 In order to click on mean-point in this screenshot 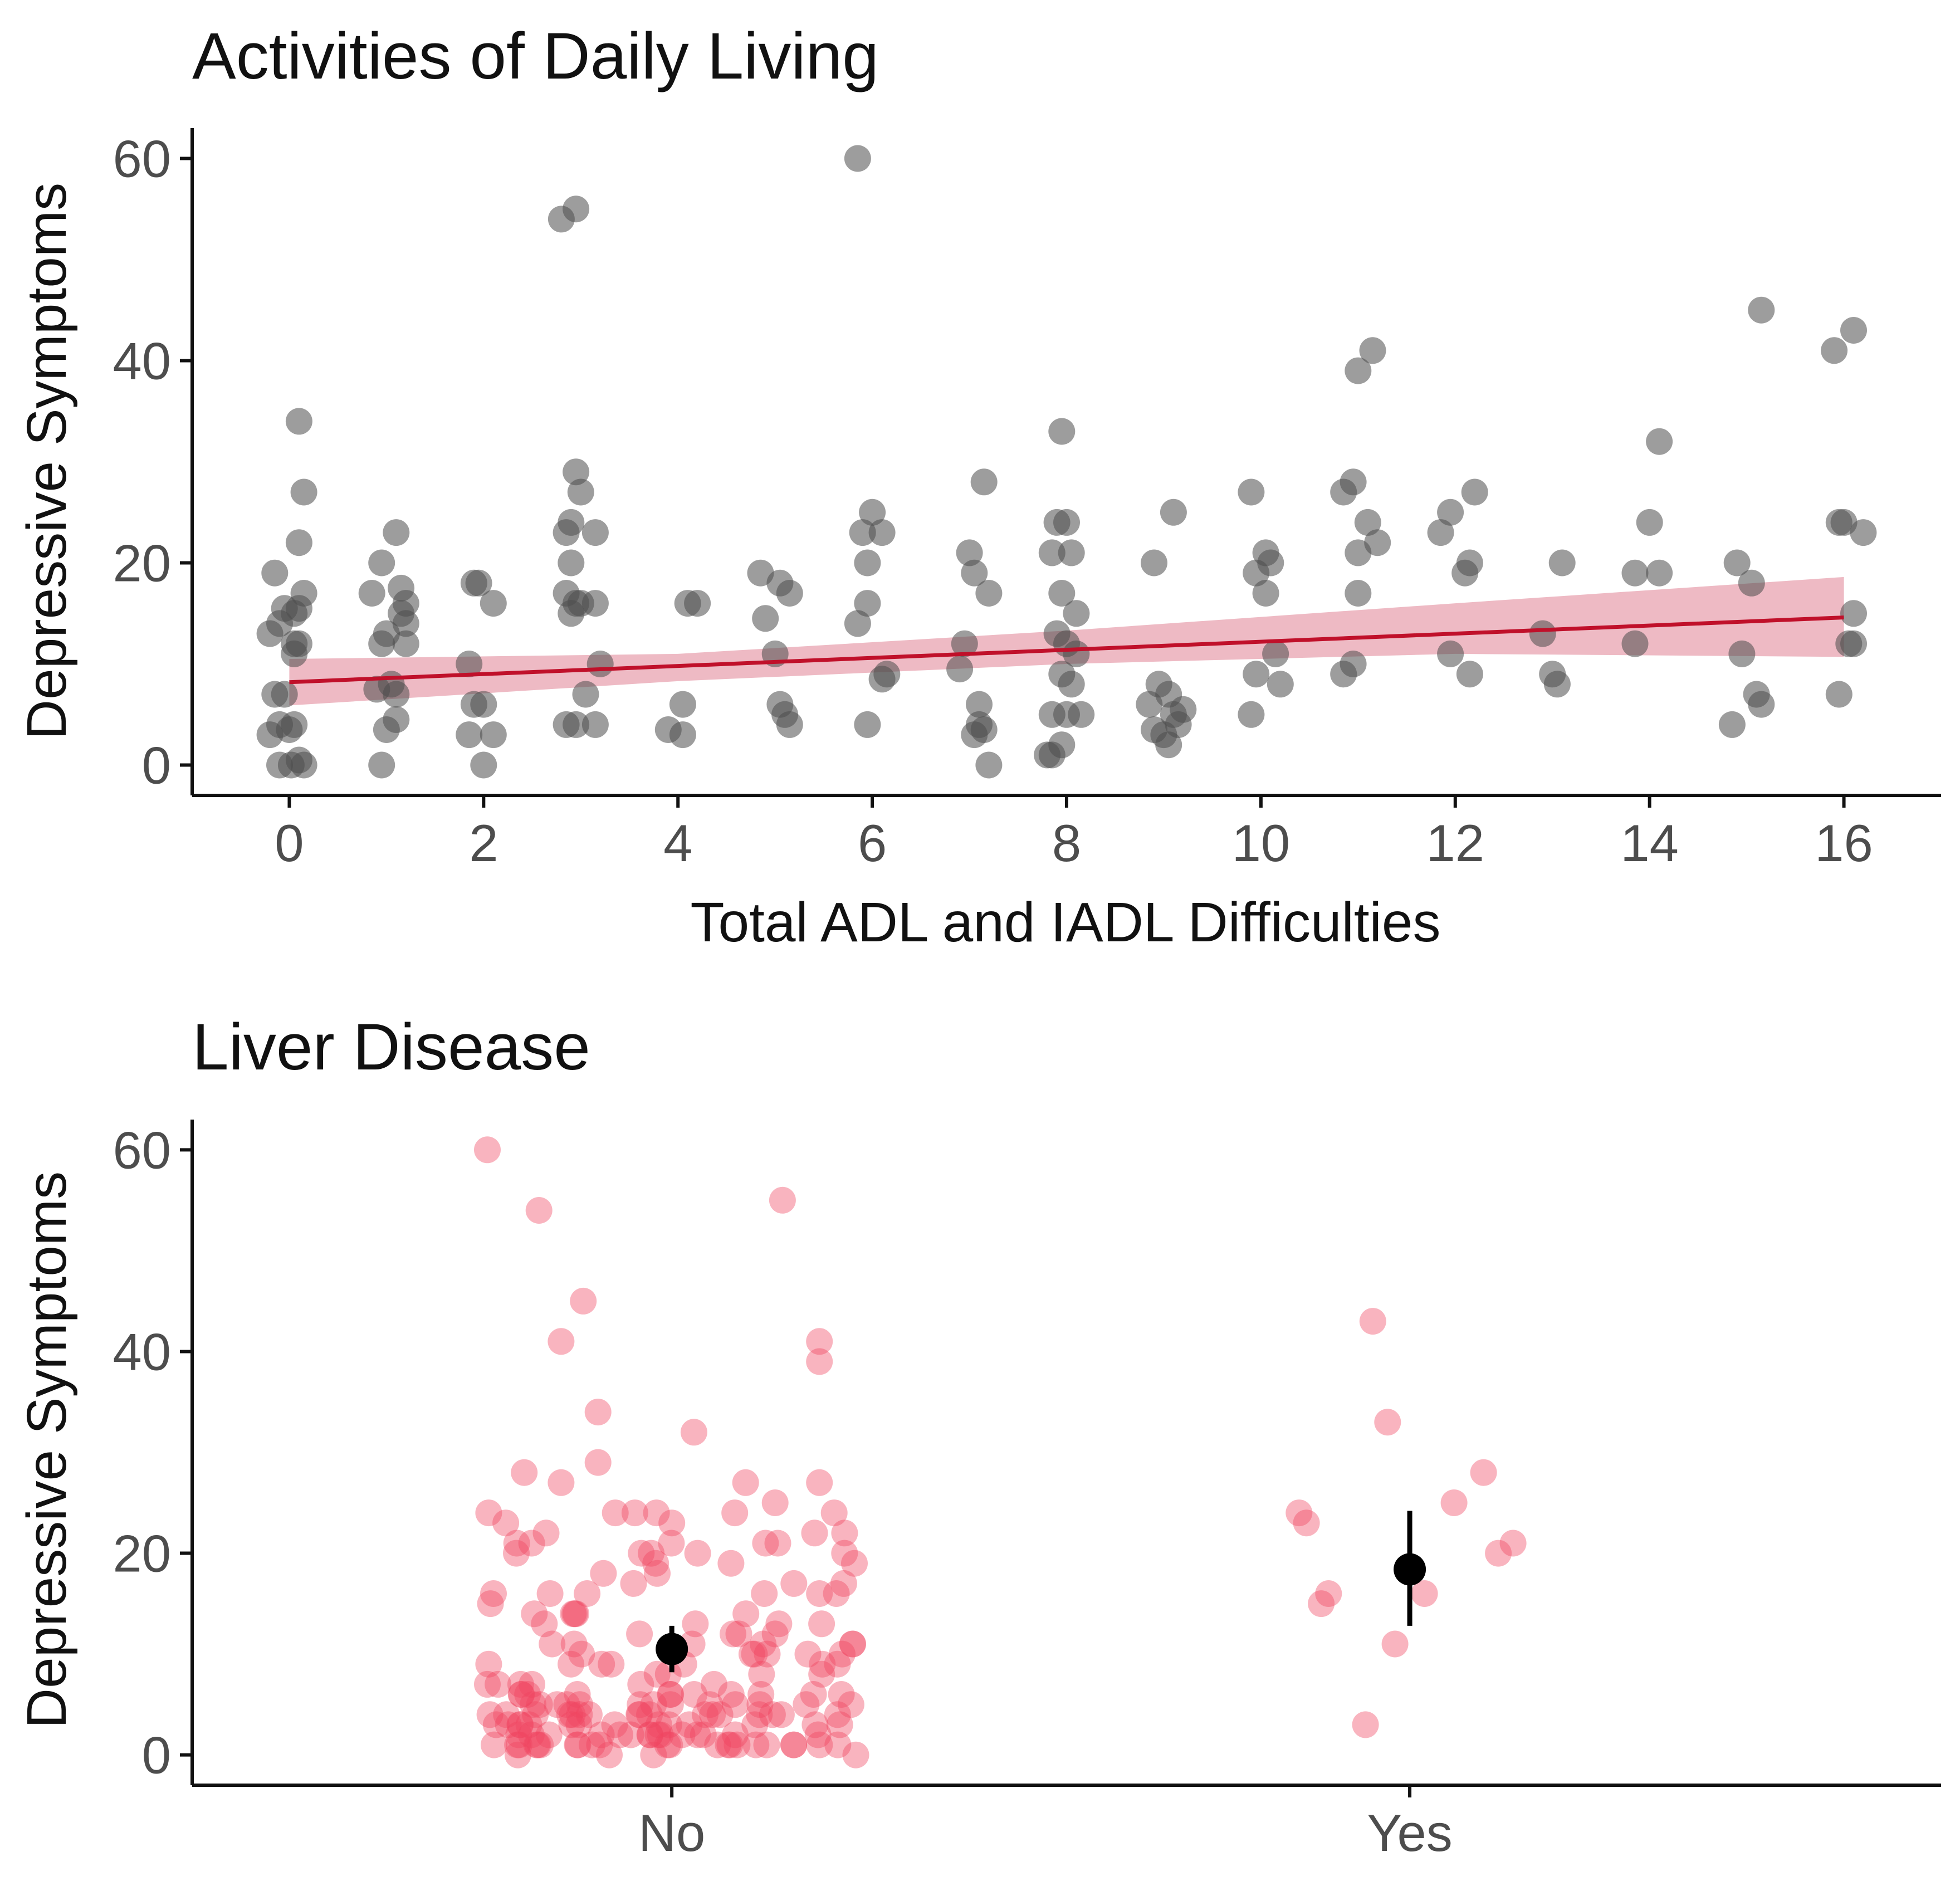, I will do `click(1410, 1569)`.